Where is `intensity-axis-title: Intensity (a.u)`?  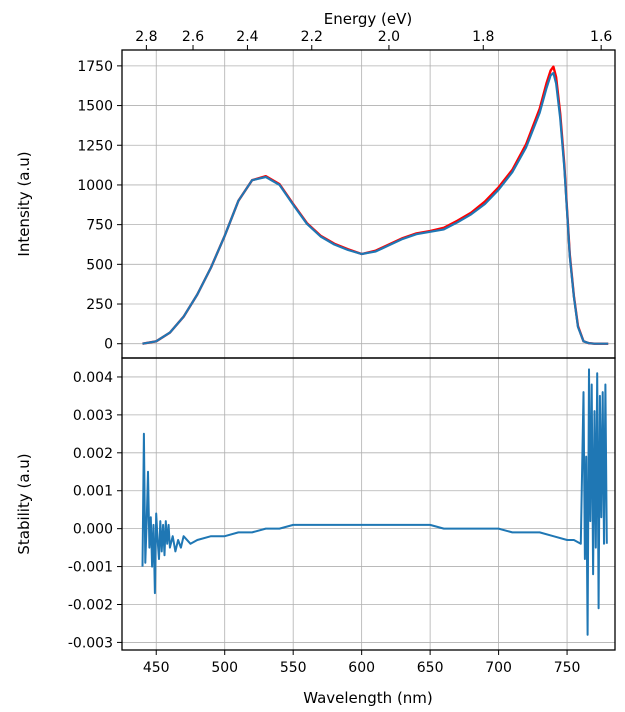
intensity-axis-title: Intensity (a.u) is located at coordinates (24, 203).